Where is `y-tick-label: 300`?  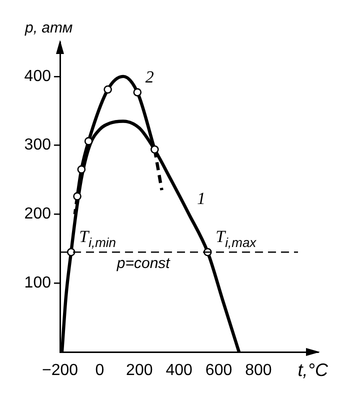 y-tick-label: 300 is located at coordinates (38, 145).